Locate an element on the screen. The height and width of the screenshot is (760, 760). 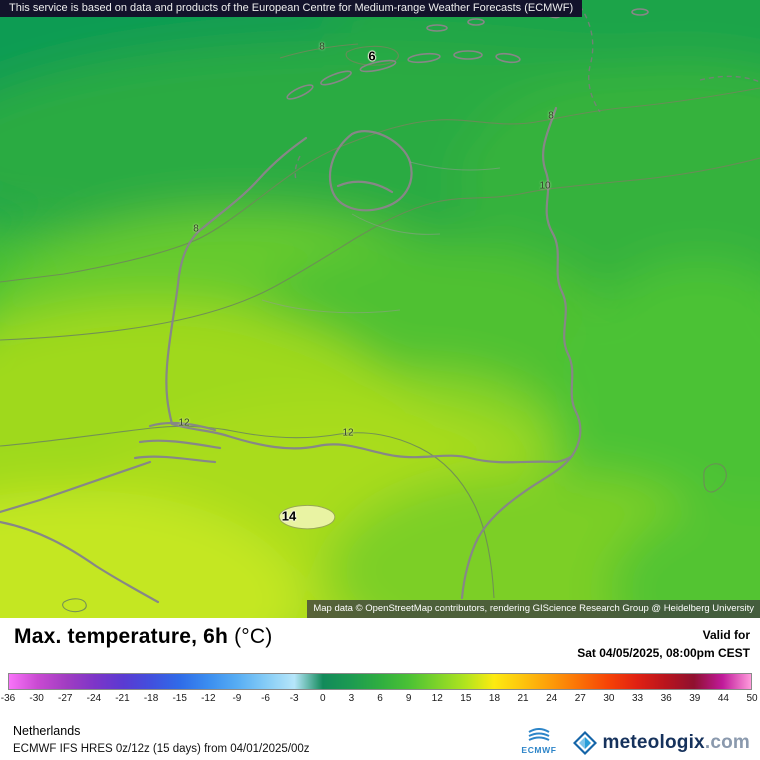
meteologix-diamond-icon is located at coordinates (584, 743).